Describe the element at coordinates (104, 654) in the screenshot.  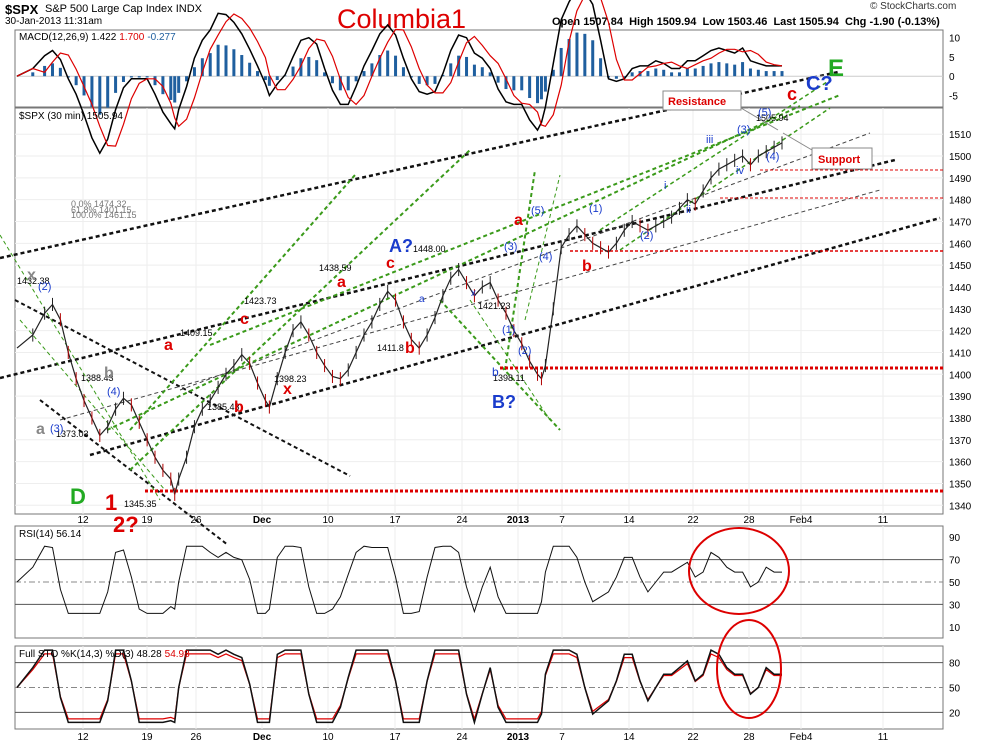
I see `sto-legend: Full STO %K(14,3) %D(3) 48.28 54.98` at that location.